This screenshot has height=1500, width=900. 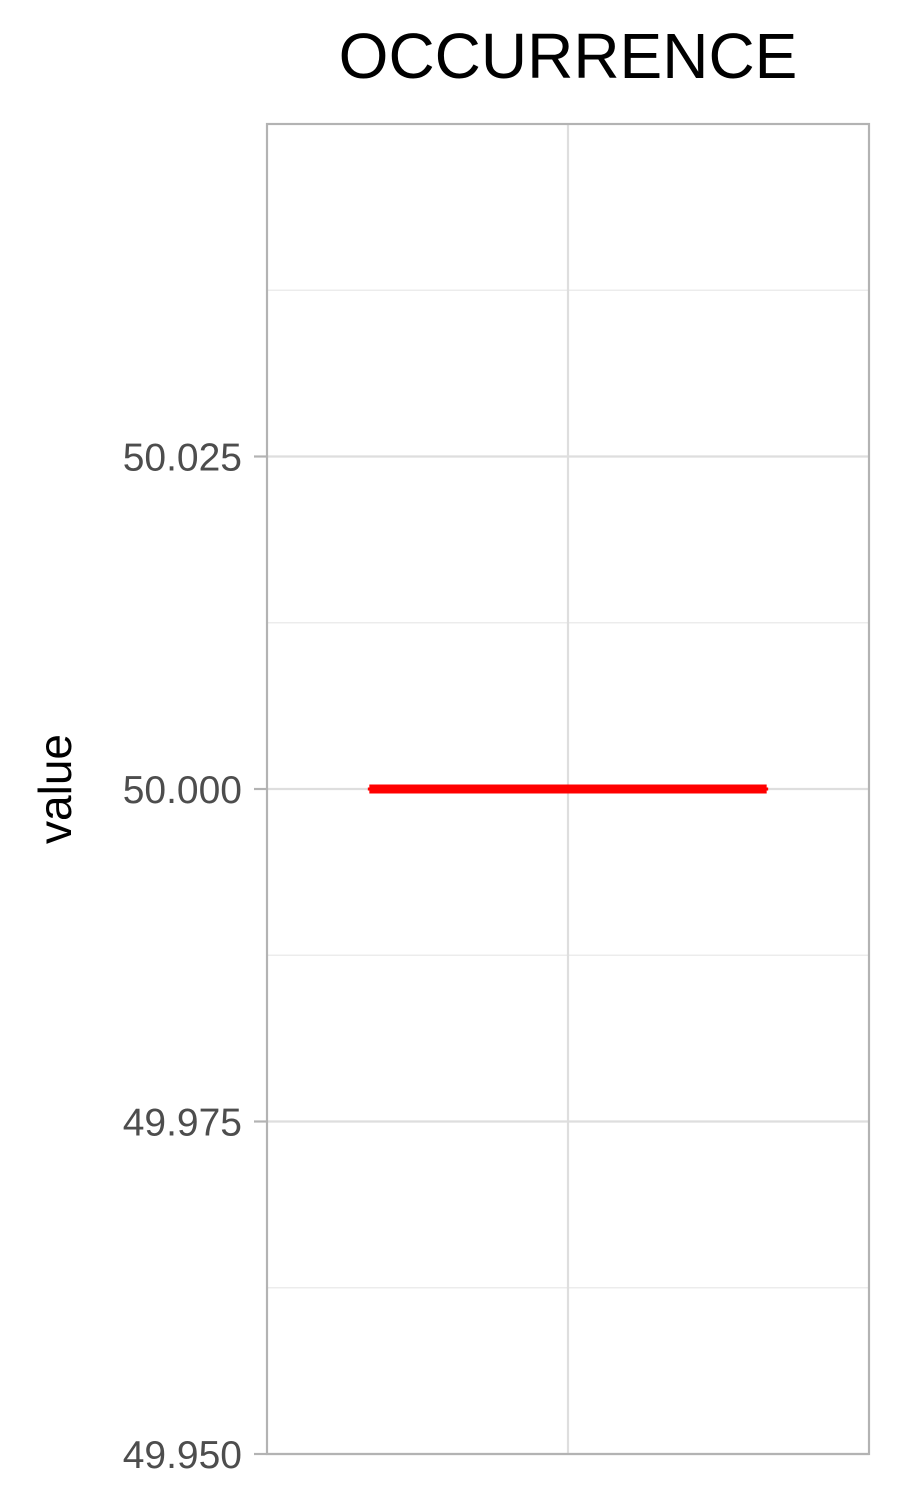 What do you see at coordinates (55, 789) in the screenshot?
I see `y-axis-label: value` at bounding box center [55, 789].